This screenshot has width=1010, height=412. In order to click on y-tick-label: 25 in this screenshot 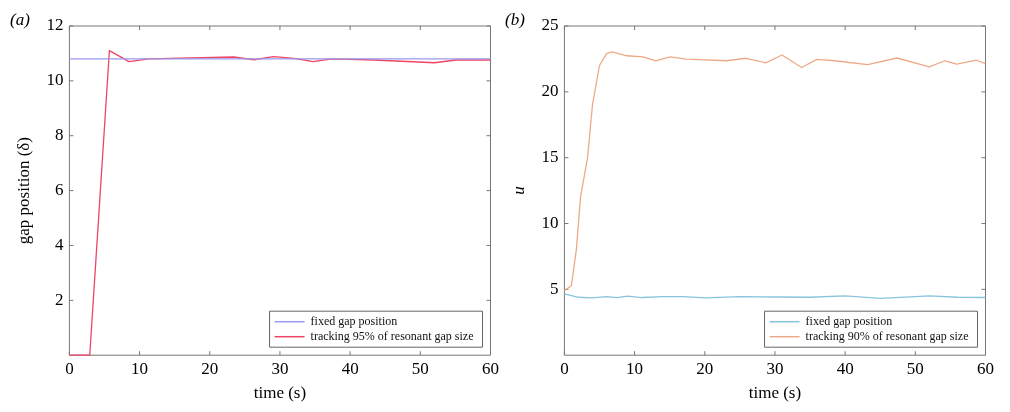, I will do `click(550, 25)`.